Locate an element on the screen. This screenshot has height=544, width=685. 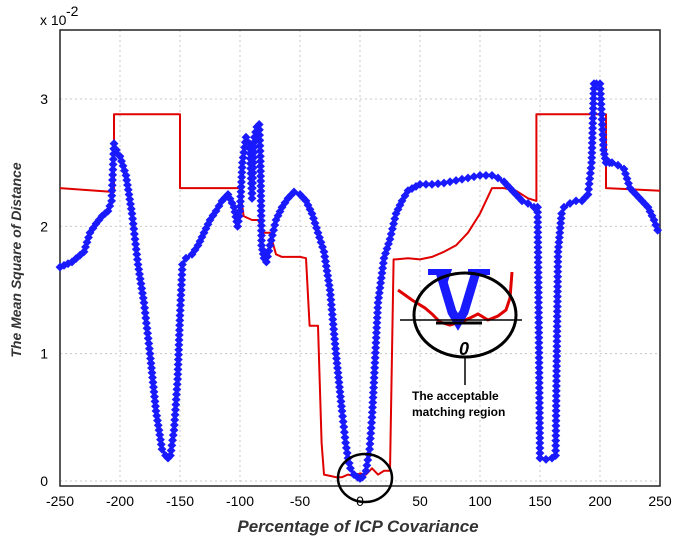
zero-region-circle is located at coordinates (365, 478).